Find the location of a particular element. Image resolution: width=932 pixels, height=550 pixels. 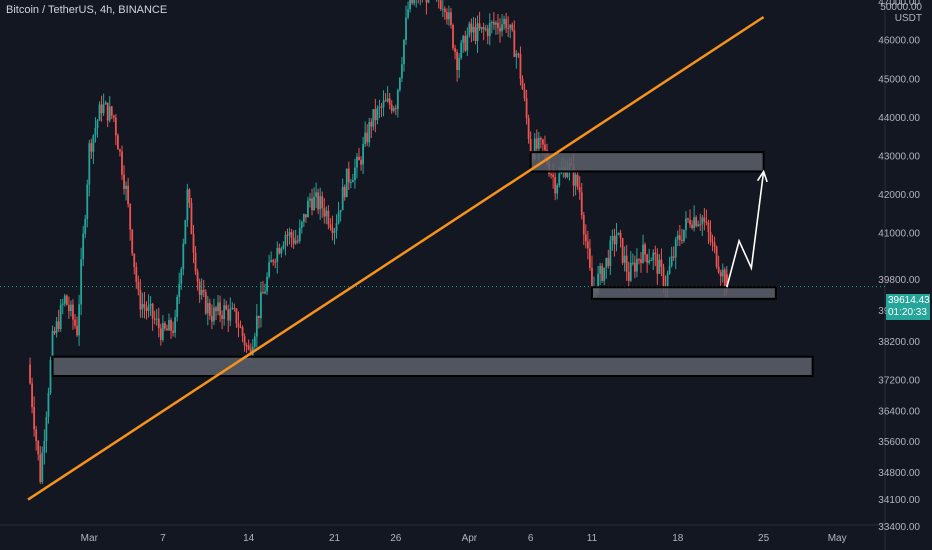

y-tick-label: 43000.00 is located at coordinates (899, 157).